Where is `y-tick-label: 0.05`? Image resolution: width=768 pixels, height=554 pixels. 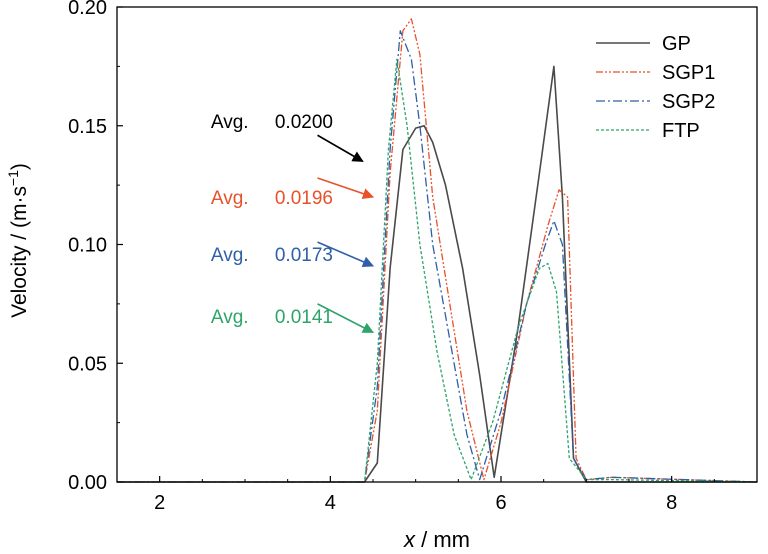 y-tick-label: 0.05 is located at coordinates (87, 364).